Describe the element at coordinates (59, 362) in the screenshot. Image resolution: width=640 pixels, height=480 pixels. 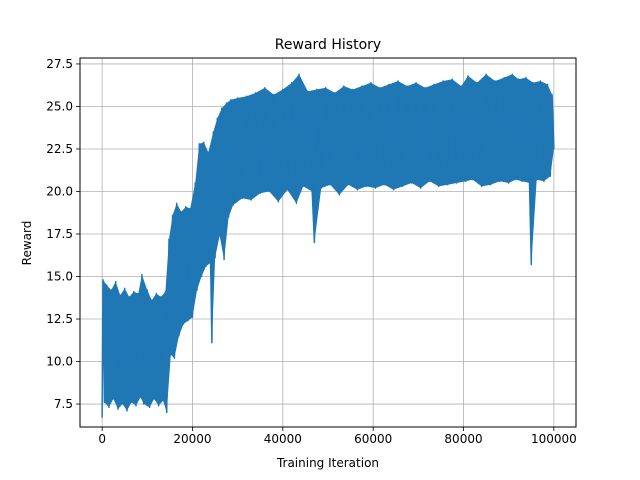
I see `y-tick-label: 10.0` at that location.